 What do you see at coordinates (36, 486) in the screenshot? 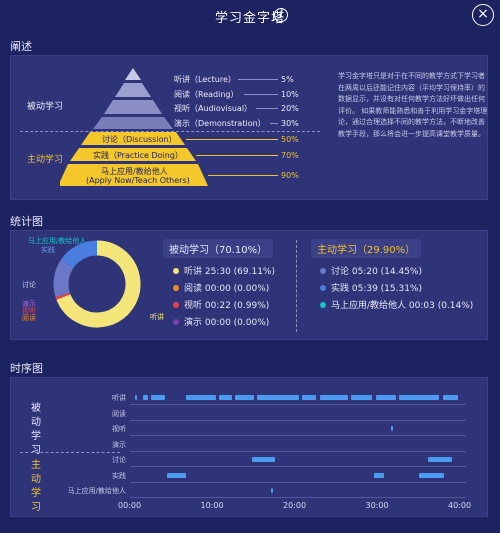
I see `timeline-group-active: 主动学习` at bounding box center [36, 486].